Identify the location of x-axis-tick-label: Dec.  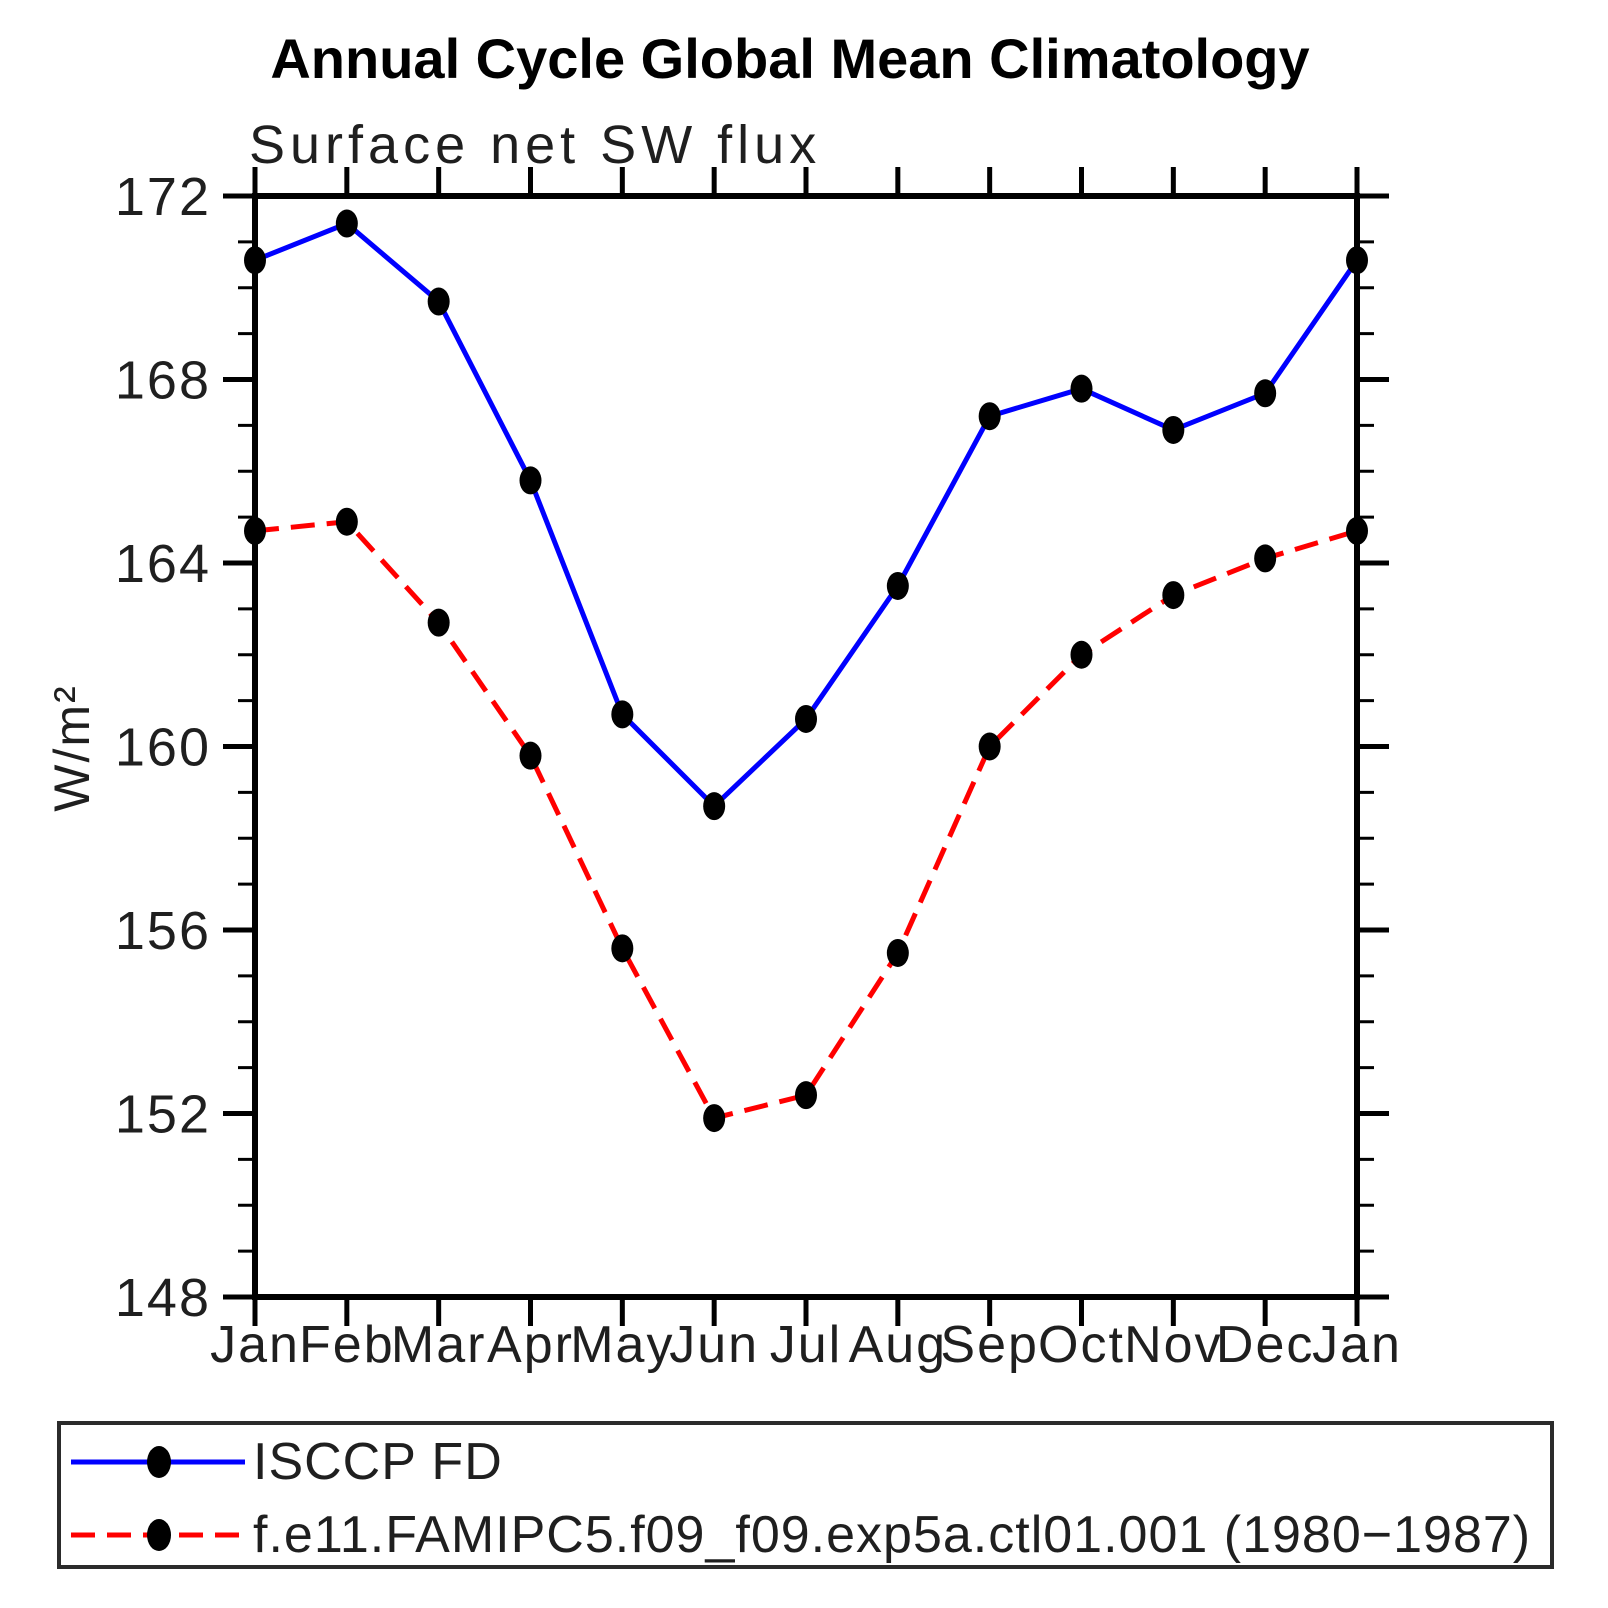
(1265, 1345).